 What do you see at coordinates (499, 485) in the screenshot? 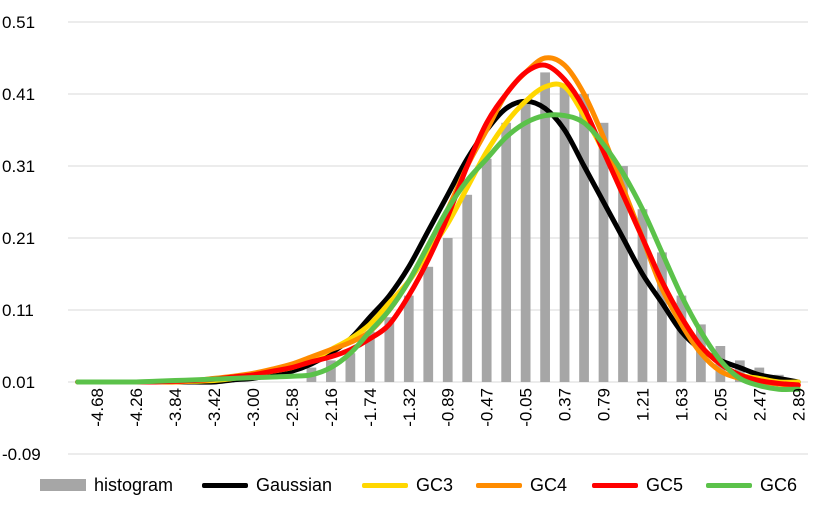
I see `legend-swatch-gc4` at bounding box center [499, 485].